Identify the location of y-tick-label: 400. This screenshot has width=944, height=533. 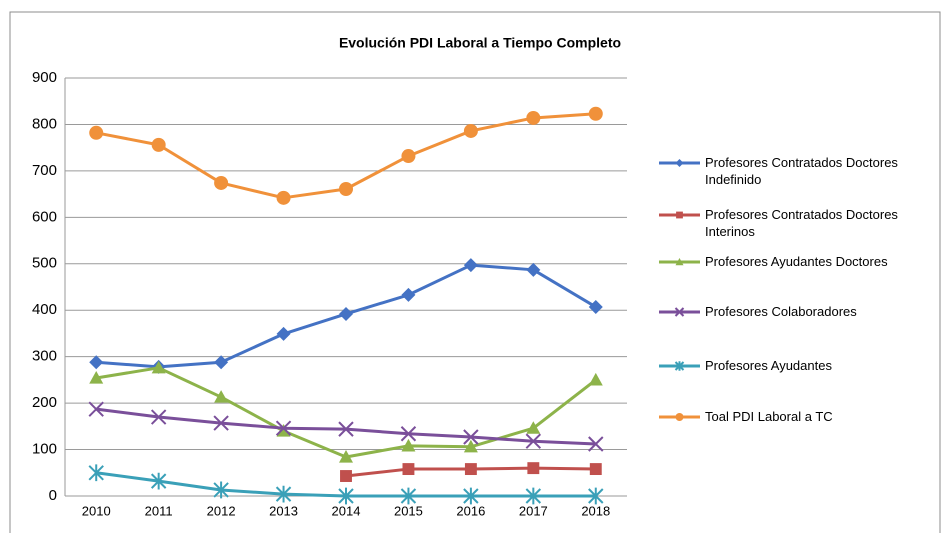
(44, 309).